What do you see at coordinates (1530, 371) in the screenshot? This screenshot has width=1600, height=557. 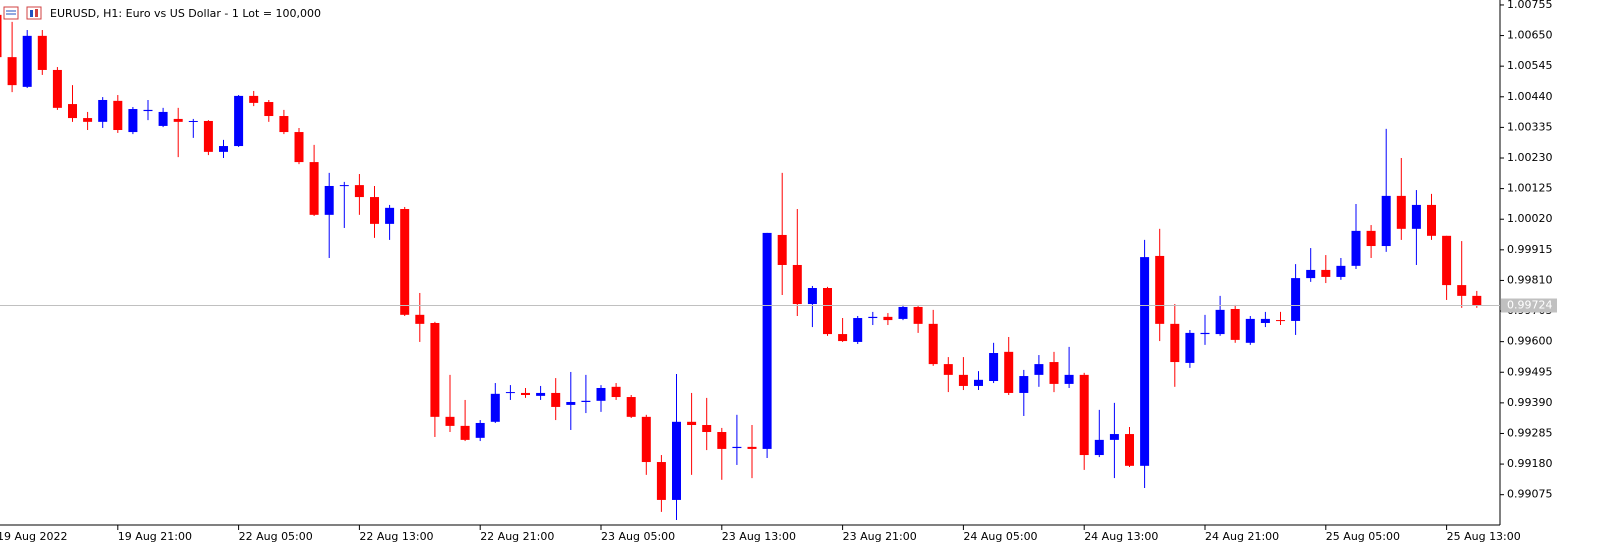 I see `y-tick-label: 0.99495` at bounding box center [1530, 371].